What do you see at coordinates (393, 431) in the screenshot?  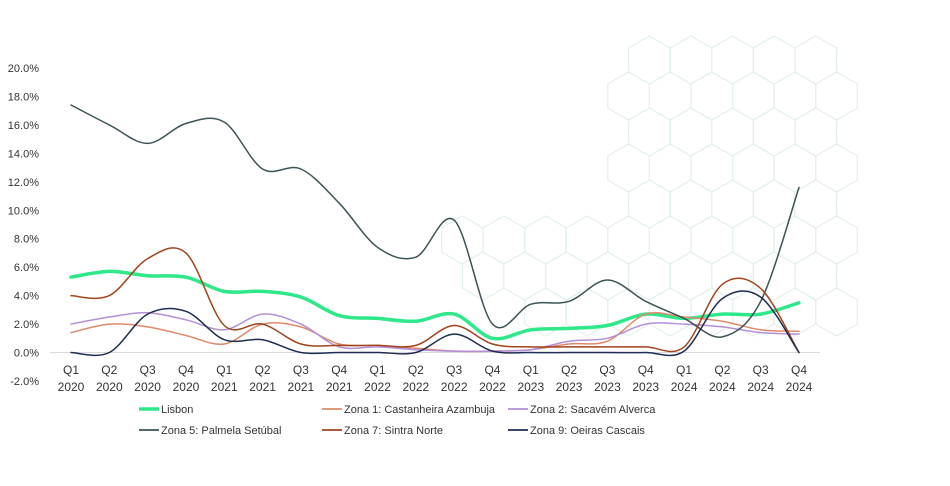 I see `legend-label: Zona 7: Sintra Norte` at bounding box center [393, 431].